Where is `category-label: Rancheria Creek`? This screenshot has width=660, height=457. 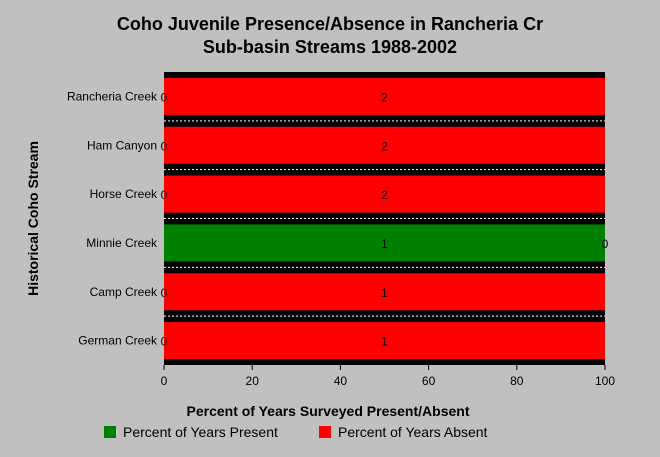
category-label: Rancheria Creek is located at coordinates (112, 96).